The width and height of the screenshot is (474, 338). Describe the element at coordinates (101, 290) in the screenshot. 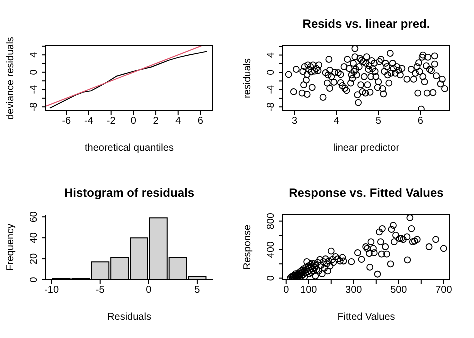

I see `x-tick-label: -5` at that location.